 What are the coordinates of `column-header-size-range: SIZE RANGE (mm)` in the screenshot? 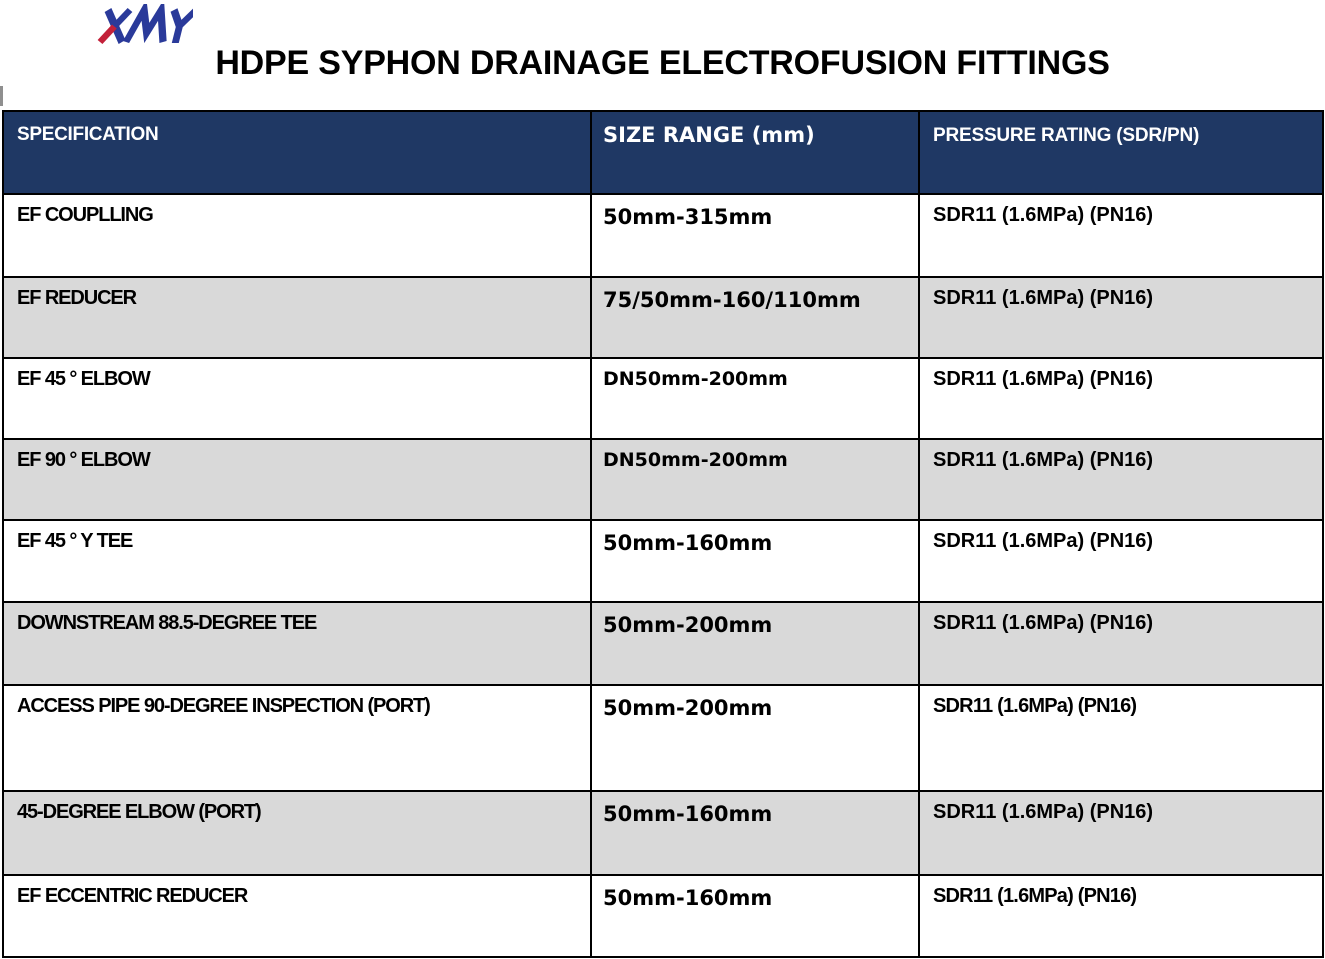 It's located at (755, 152).